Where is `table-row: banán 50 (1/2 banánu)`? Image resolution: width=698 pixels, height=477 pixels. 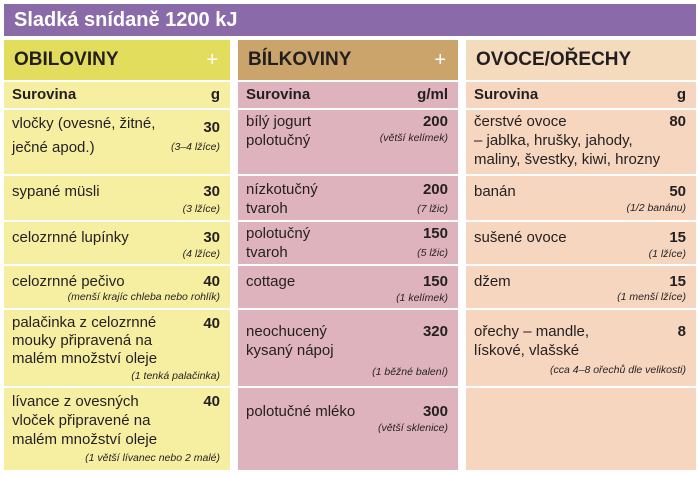 table-row: banán 50 (1/2 banánu) is located at coordinates (581, 198).